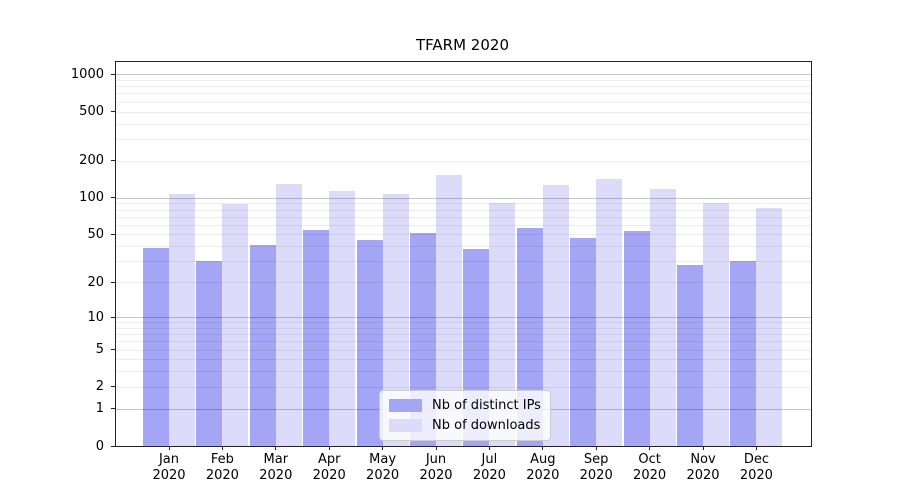 The width and height of the screenshot is (900, 500). Describe the element at coordinates (465, 415) in the screenshot. I see `legend: Nb of distinct IPs Nb of downloads` at that location.